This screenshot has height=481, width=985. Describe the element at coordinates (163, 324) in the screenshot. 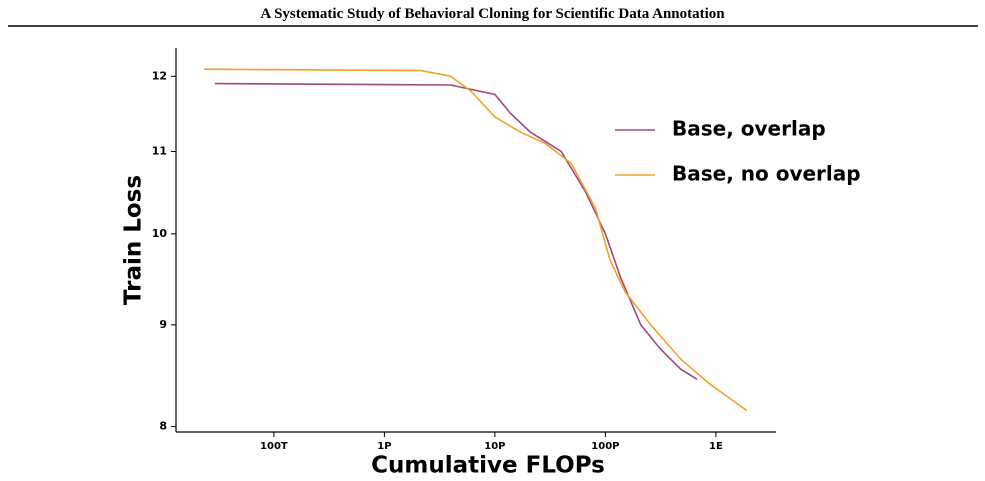

I see `y-tick-label: 9` at that location.